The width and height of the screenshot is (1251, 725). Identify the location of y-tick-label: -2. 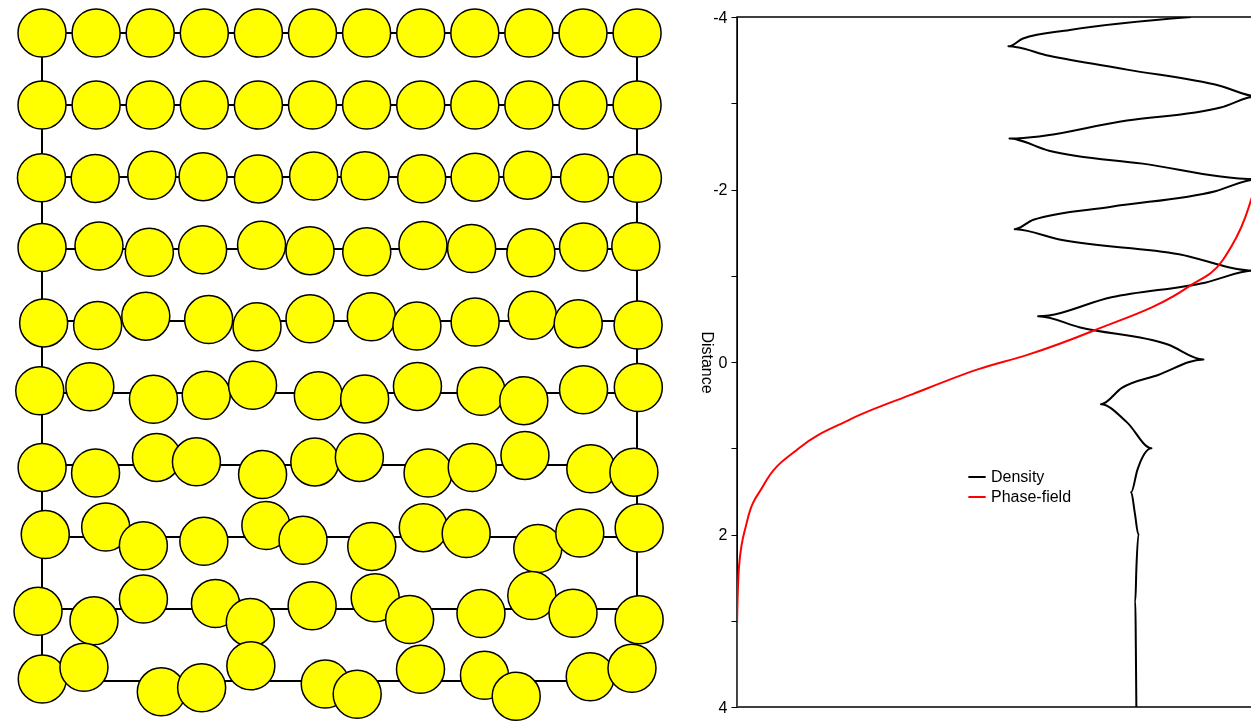
(720, 189).